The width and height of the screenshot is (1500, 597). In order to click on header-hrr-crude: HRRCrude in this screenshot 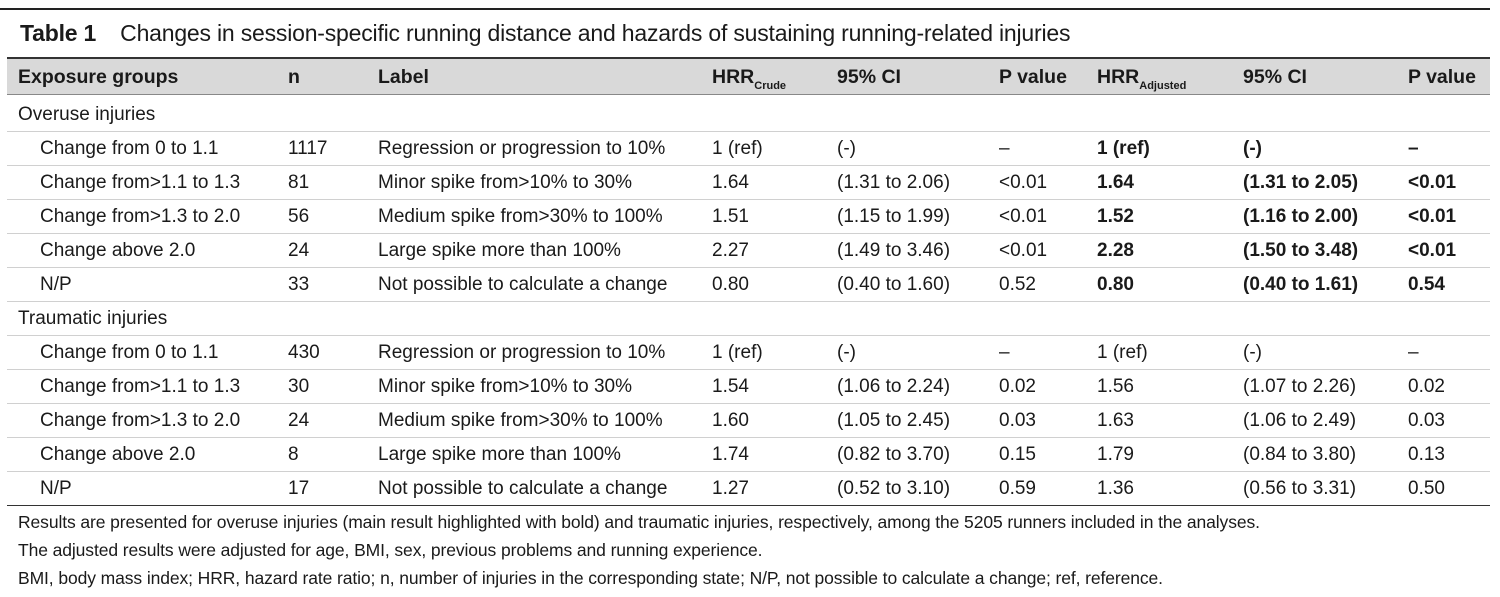, I will do `click(749, 79)`.